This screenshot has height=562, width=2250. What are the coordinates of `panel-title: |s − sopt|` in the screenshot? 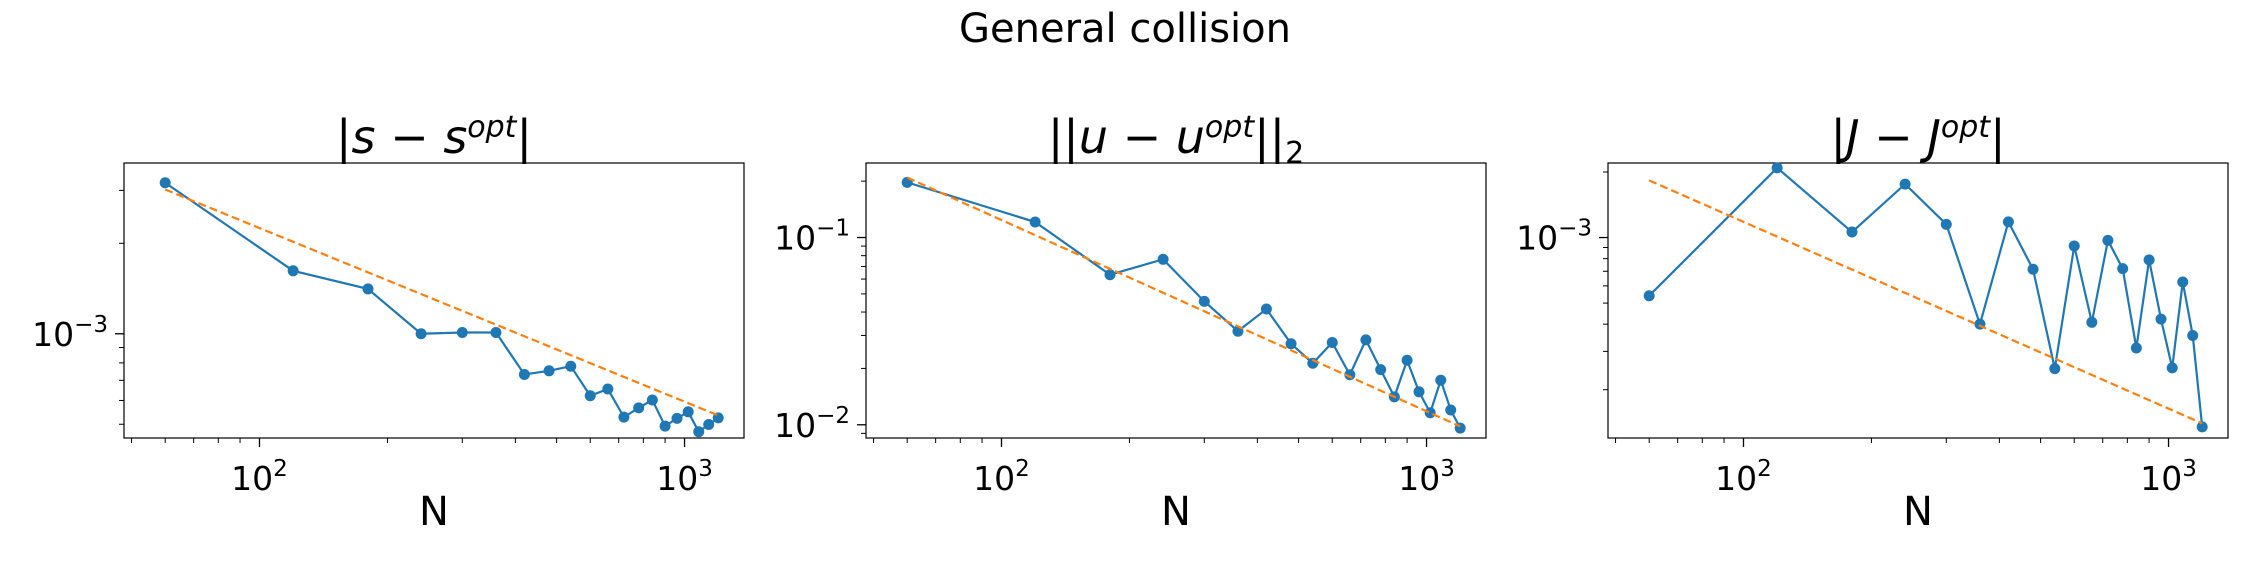 It's located at (434, 137).